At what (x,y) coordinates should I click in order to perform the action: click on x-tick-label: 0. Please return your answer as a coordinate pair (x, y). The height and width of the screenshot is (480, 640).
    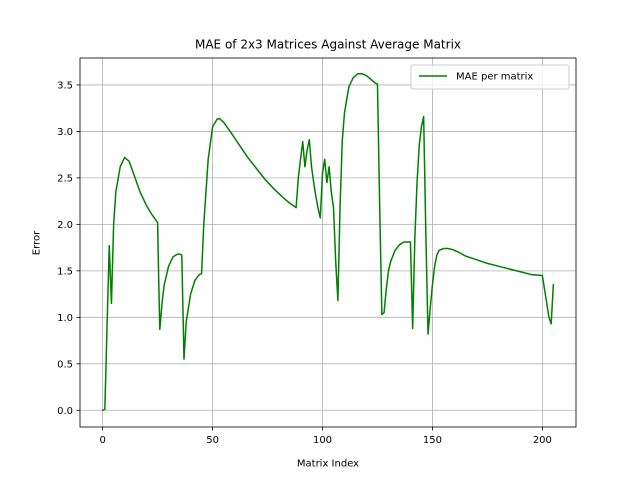
    Looking at the image, I should click on (102, 440).